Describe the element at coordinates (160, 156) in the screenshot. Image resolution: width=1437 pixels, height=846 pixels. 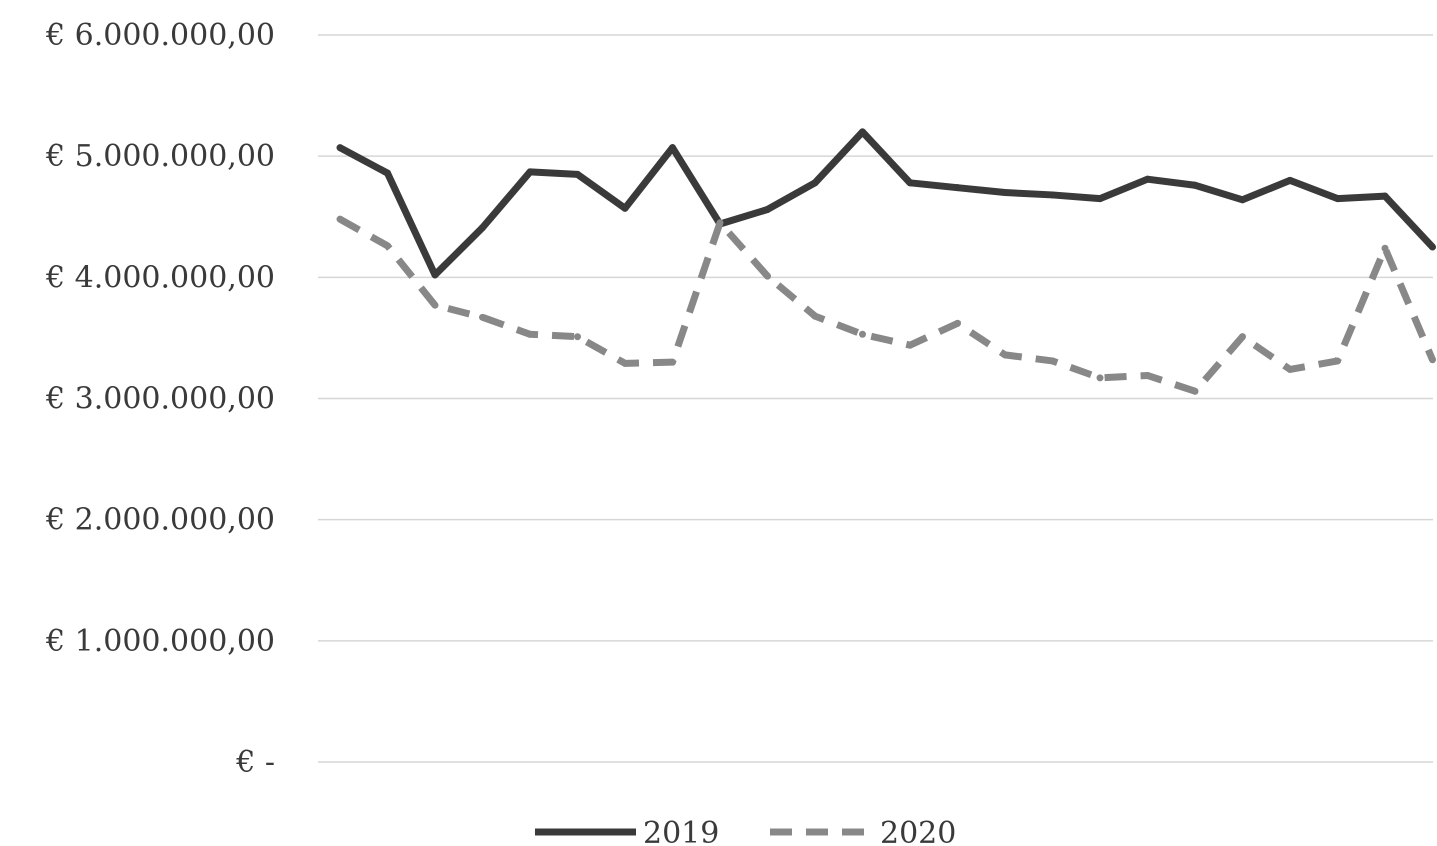
I see `y-tick-label: € 5.000.000,00` at that location.